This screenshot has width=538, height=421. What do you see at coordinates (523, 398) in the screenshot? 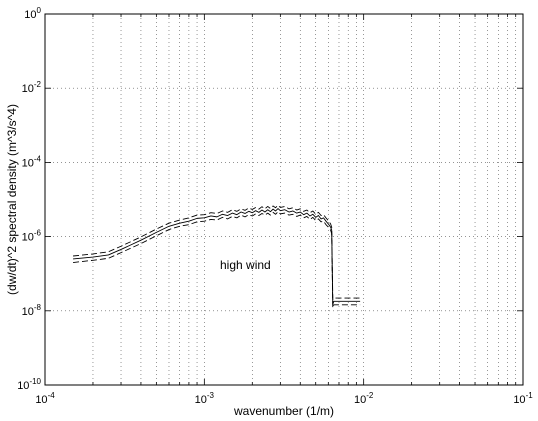
I see `x-tick-label: 10⁻¹` at bounding box center [523, 398].